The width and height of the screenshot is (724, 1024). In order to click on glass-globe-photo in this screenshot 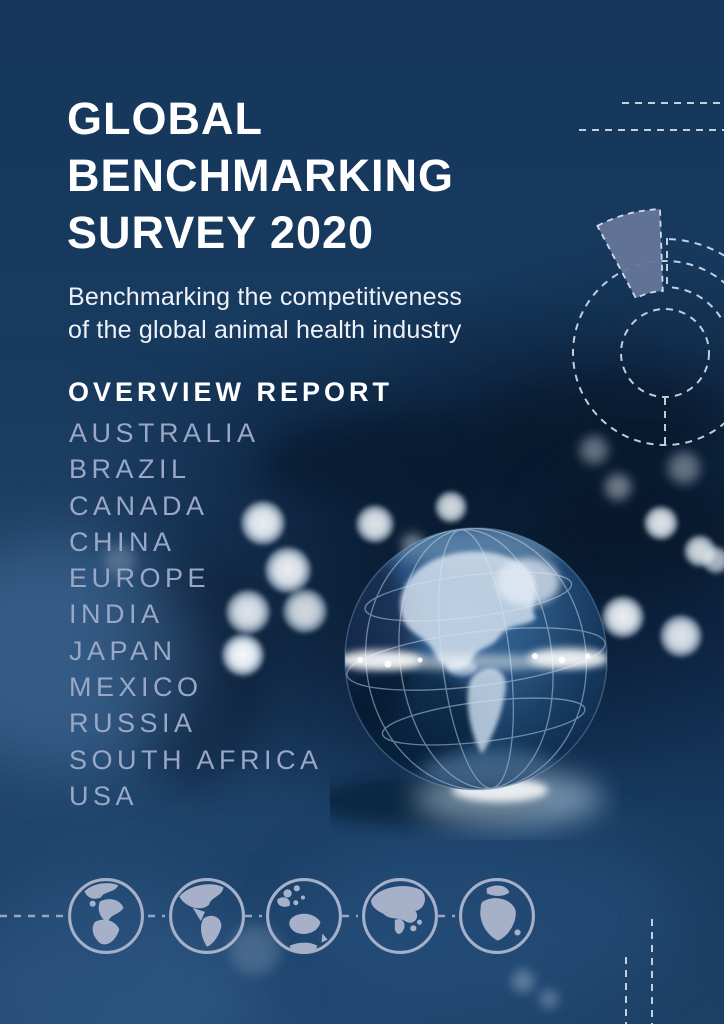, I will do `click(469, 676)`.